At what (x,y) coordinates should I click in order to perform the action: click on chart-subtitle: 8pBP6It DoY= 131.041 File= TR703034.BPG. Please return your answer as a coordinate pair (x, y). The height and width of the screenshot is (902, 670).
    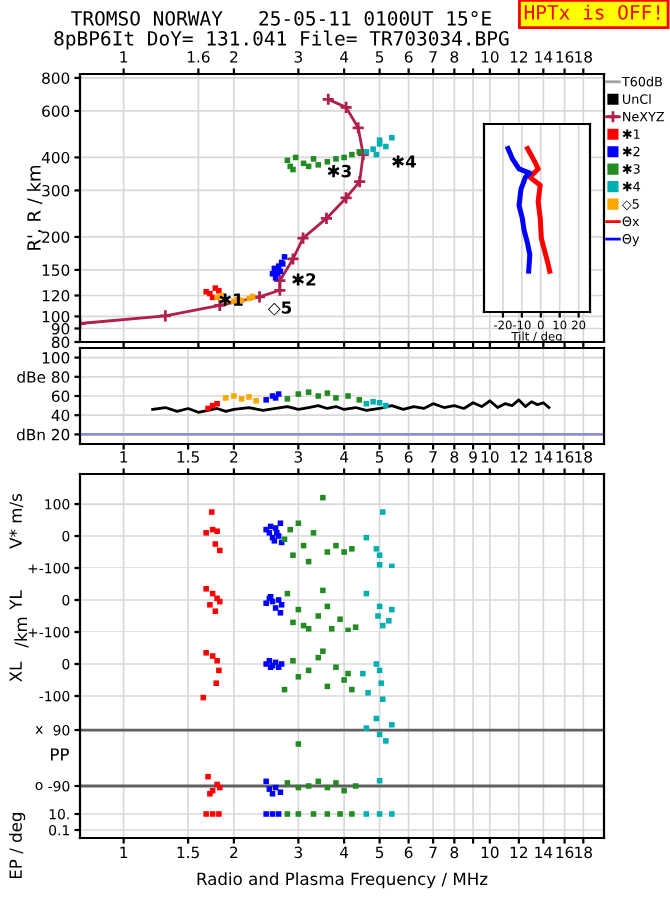
    Looking at the image, I should click on (281, 40).